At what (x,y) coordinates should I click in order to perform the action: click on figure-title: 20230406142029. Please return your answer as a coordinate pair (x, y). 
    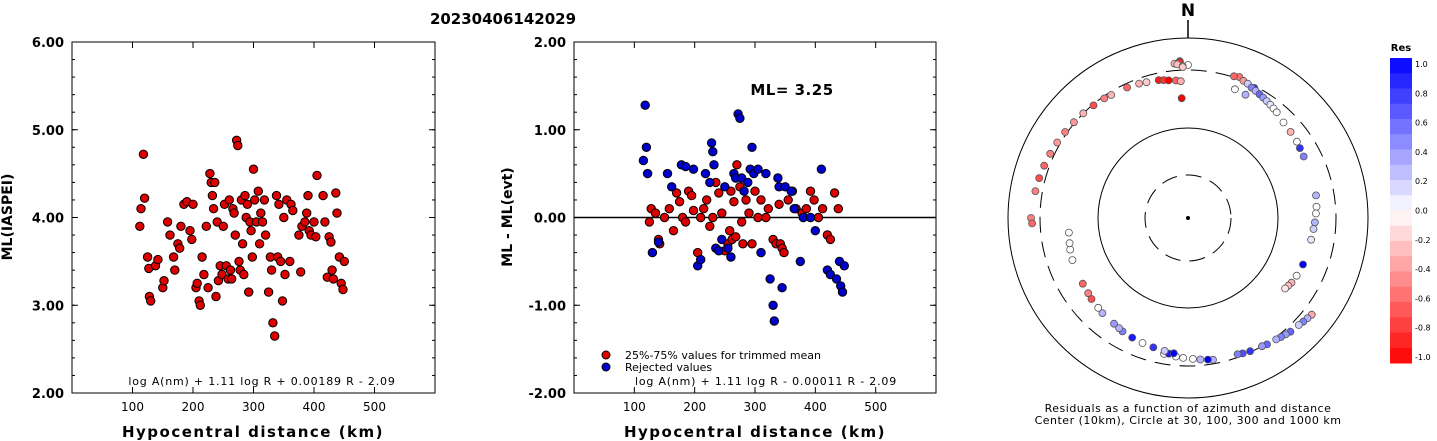
    Looking at the image, I should click on (503, 19).